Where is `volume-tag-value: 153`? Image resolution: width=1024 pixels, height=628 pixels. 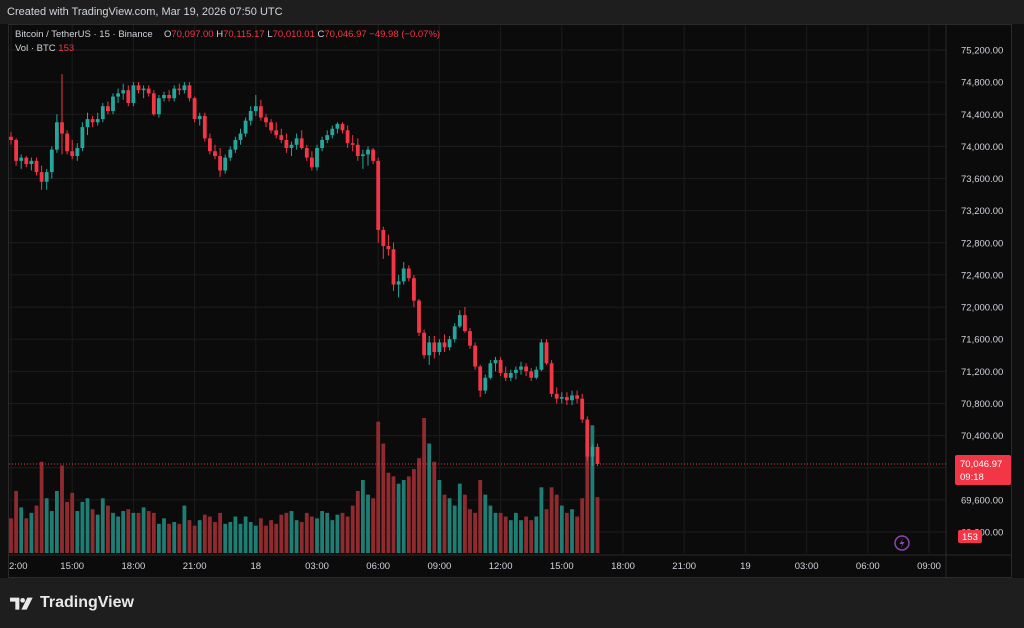
volume-tag-value: 153 is located at coordinates (970, 537).